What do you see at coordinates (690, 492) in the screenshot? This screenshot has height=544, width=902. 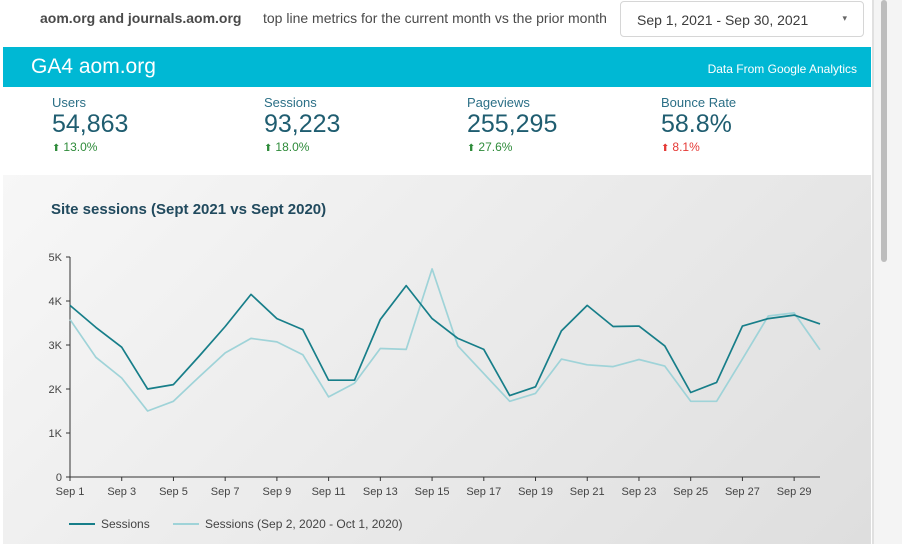 I see `x-tick-label: Sep 25` at bounding box center [690, 492].